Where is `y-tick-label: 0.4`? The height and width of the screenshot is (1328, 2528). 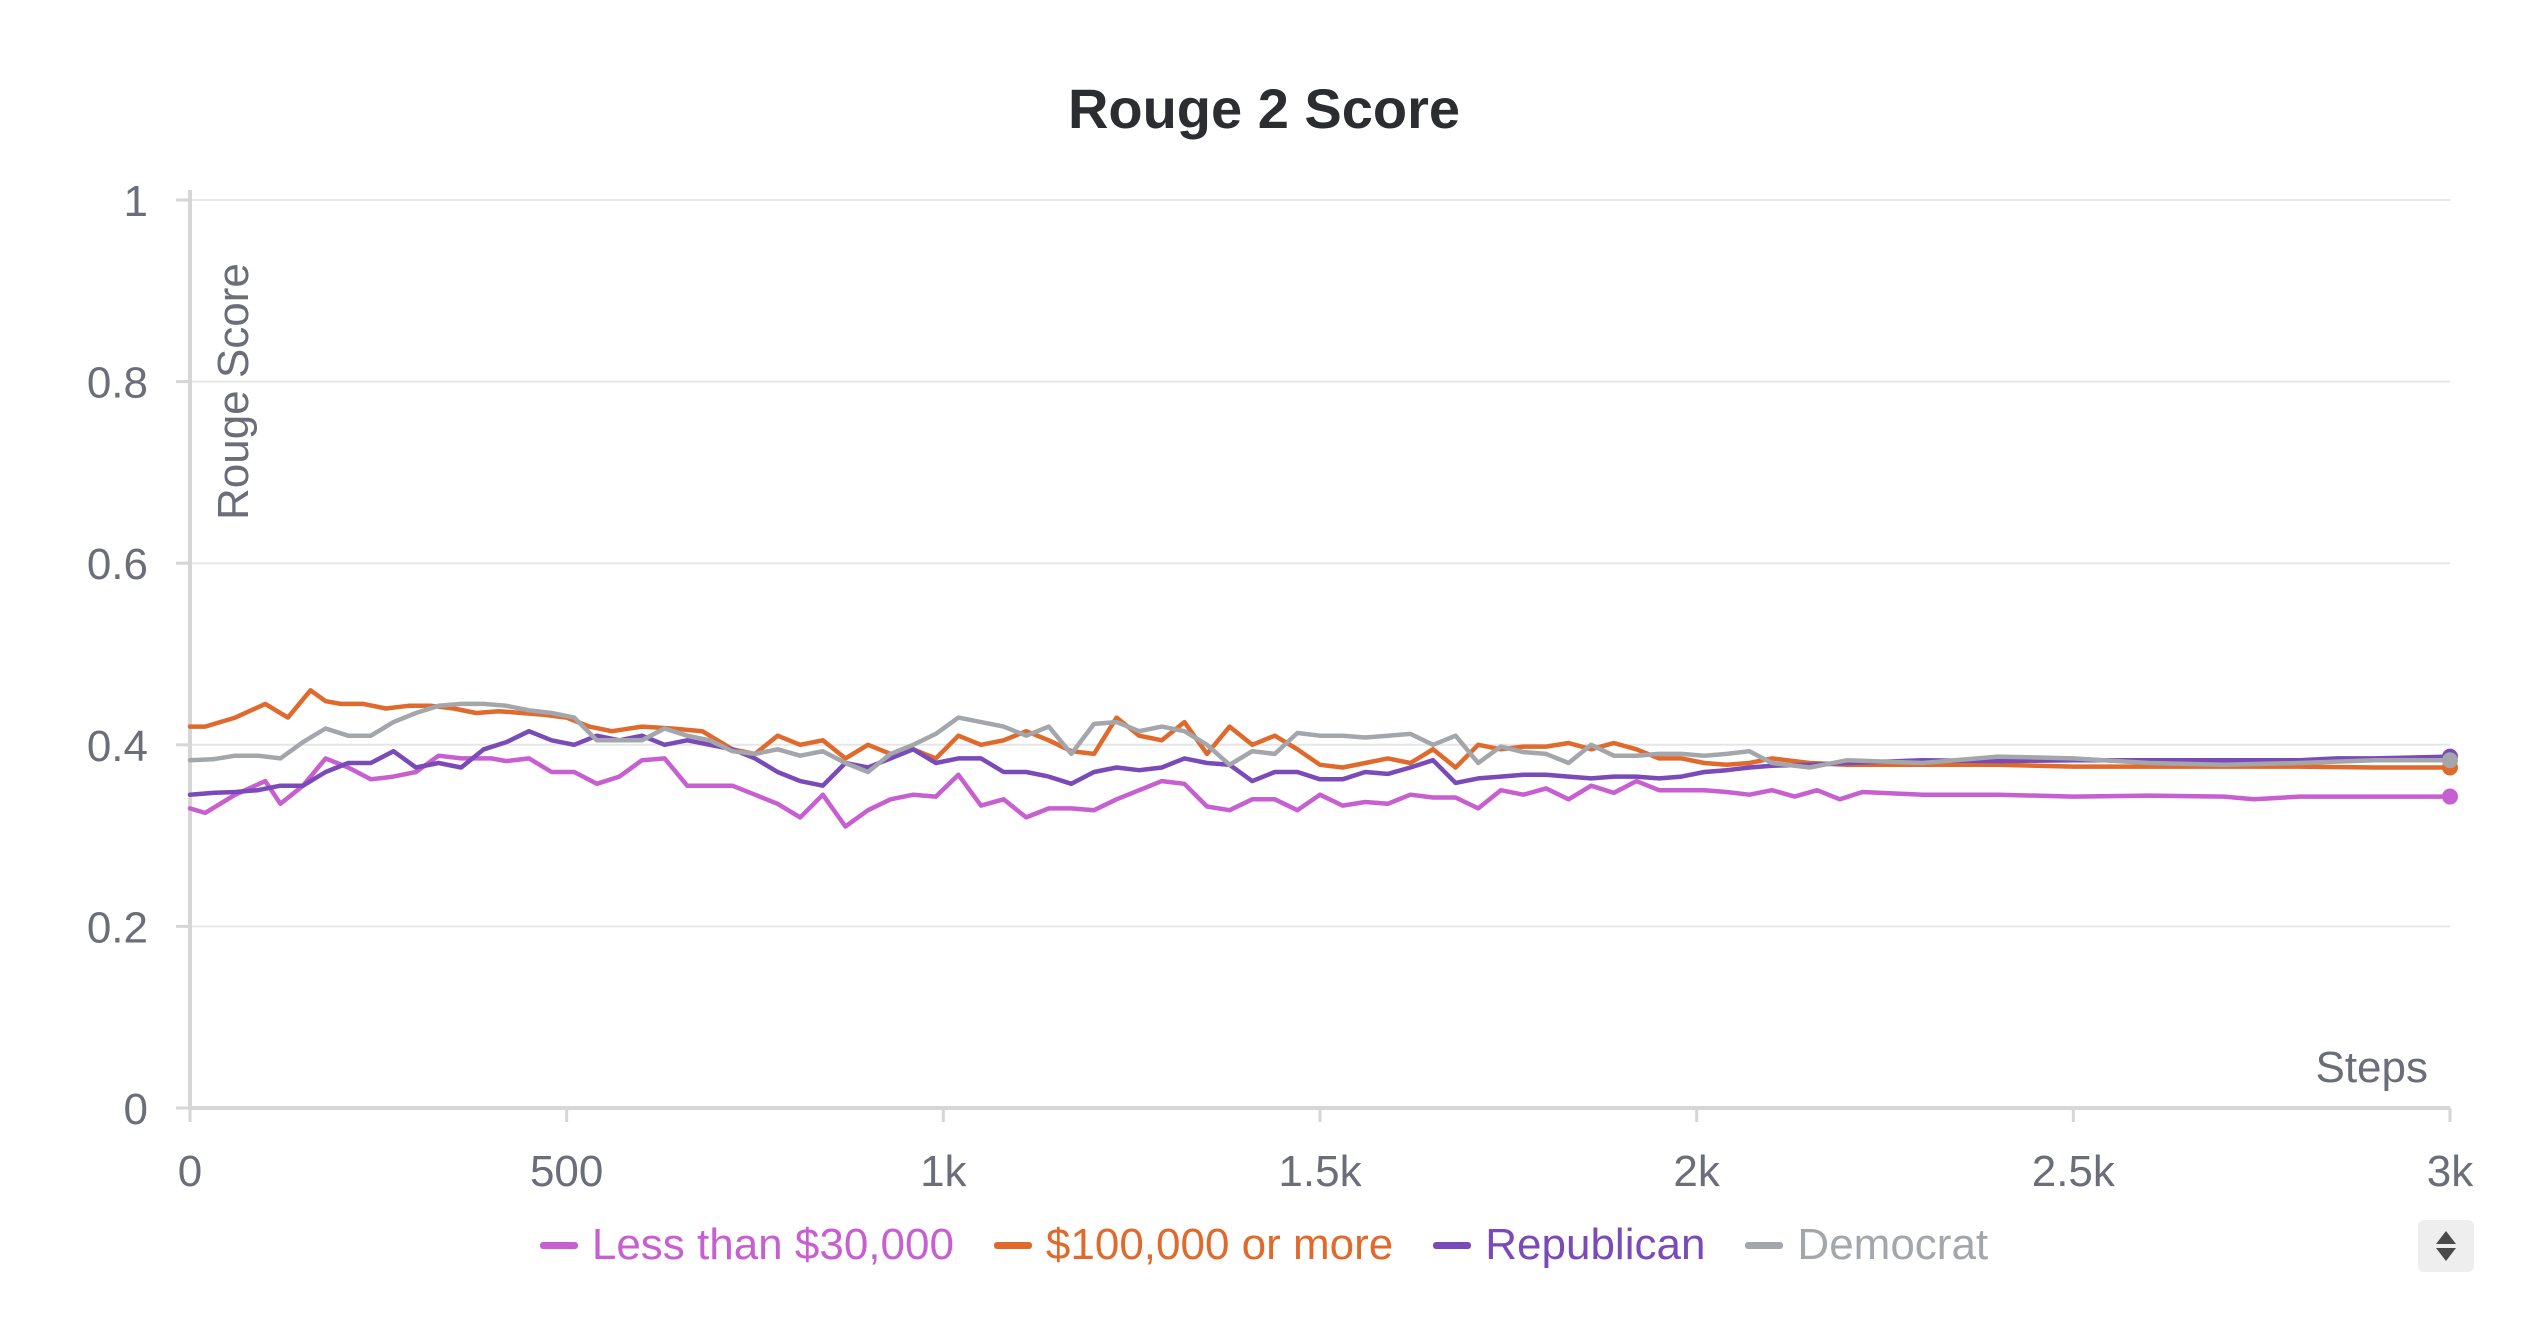 y-tick-label: 0.4 is located at coordinates (117, 746).